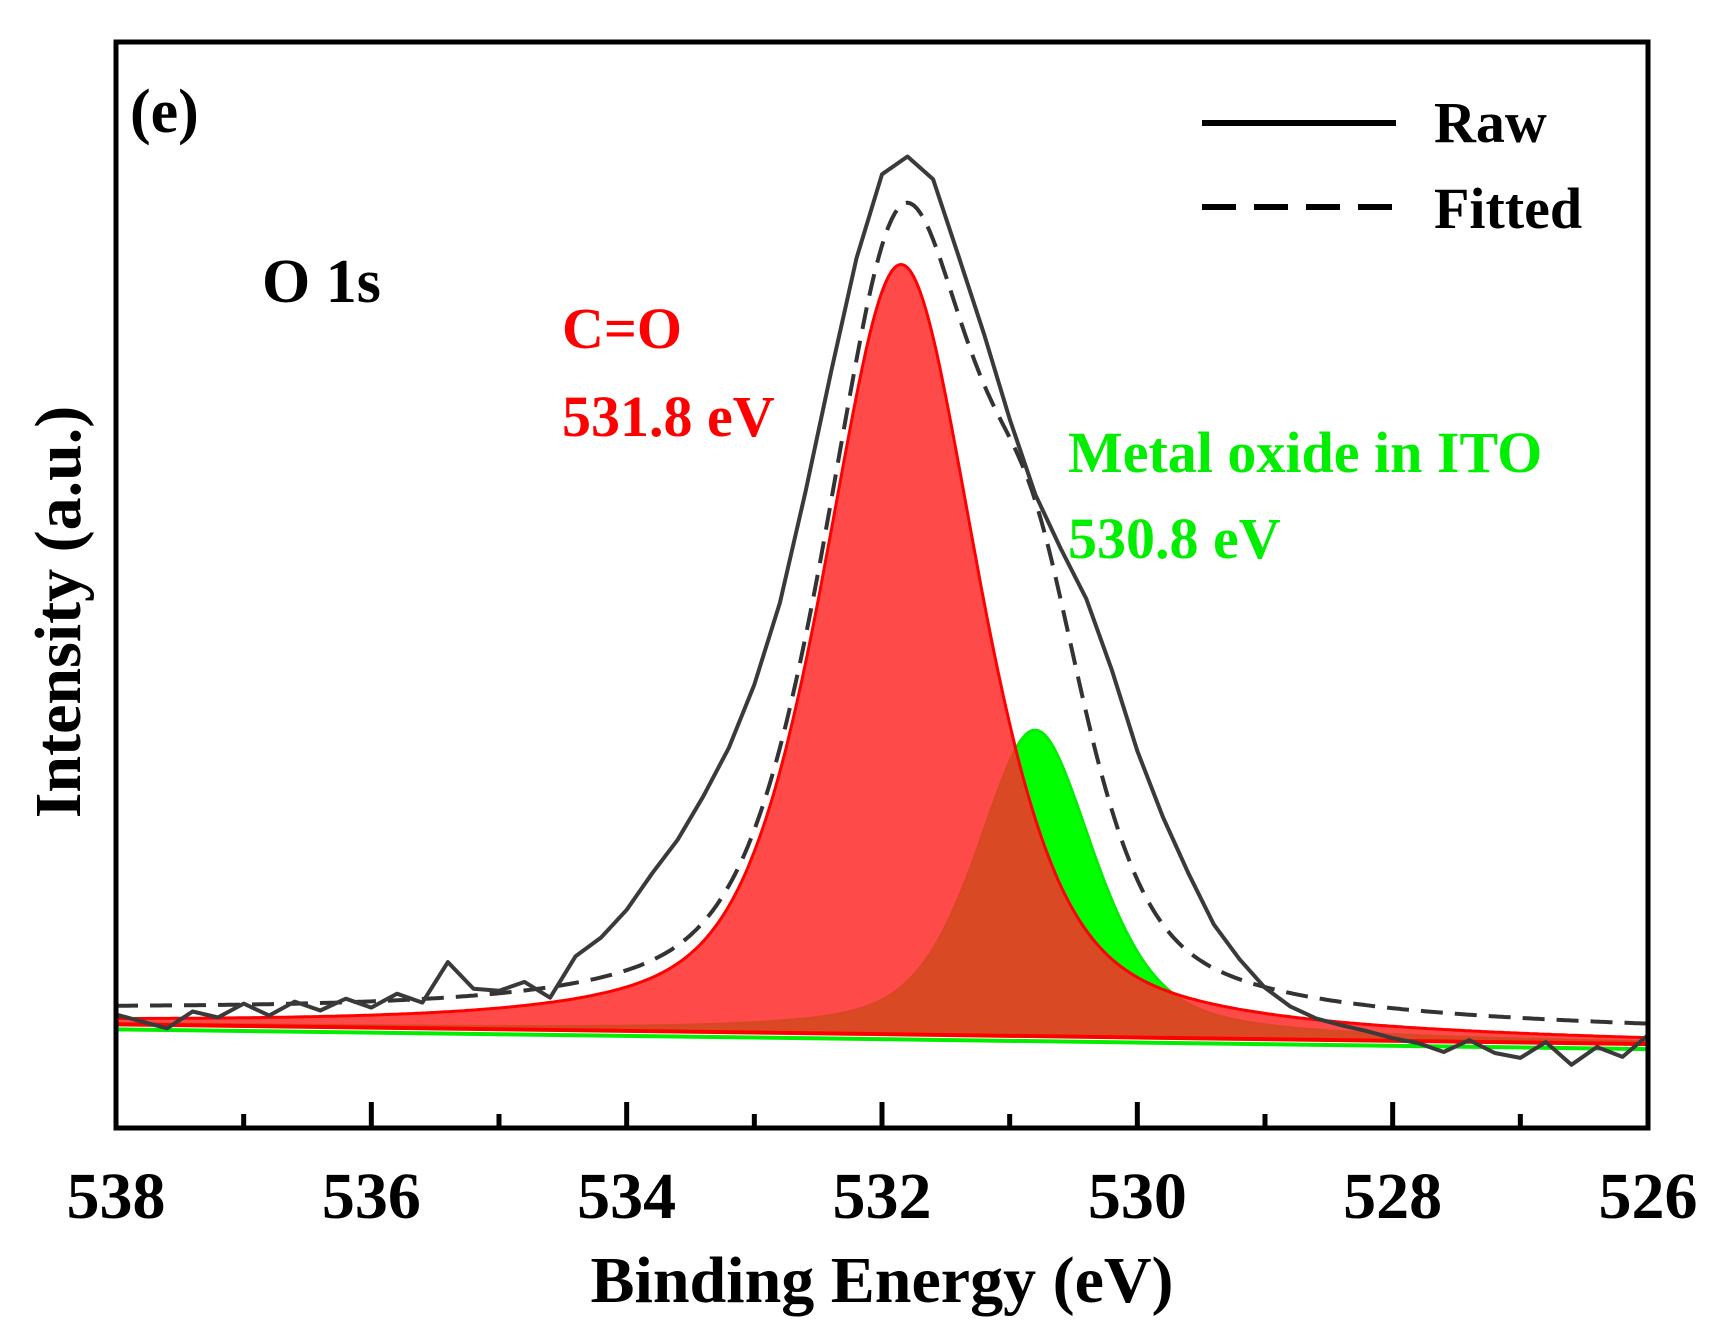 The height and width of the screenshot is (1331, 1716). I want to click on background-line-green, so click(882, 1039).